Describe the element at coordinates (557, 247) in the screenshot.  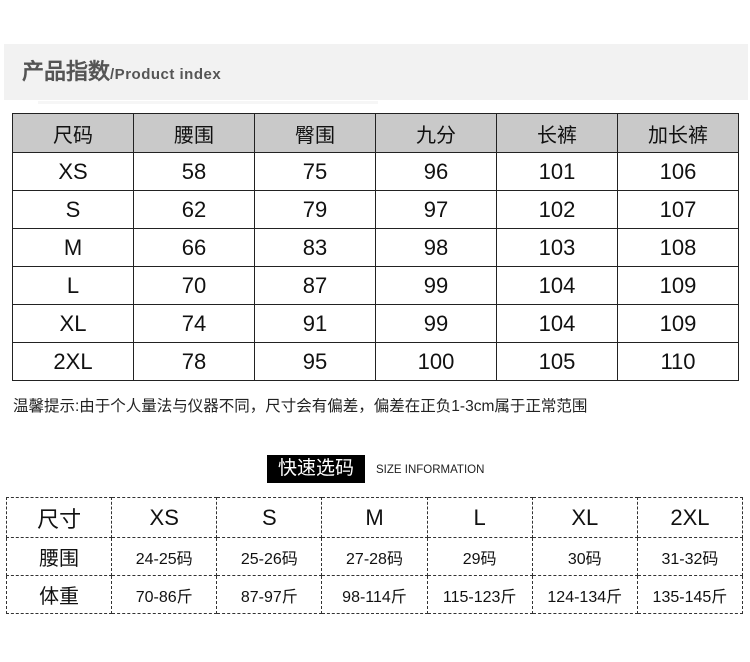
I see `table-cell: 103` at that location.